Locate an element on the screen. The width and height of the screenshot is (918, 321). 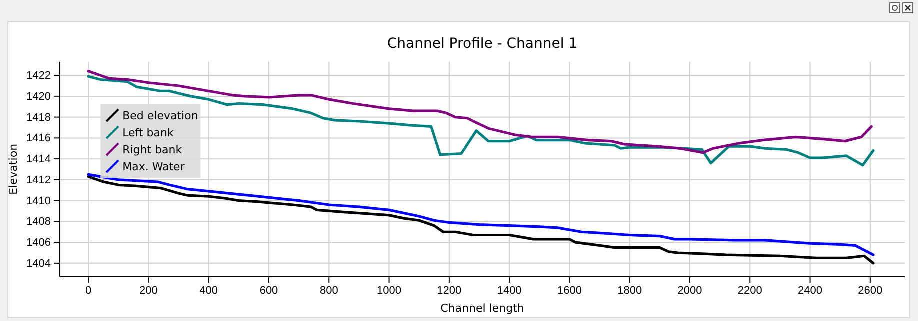
y-tick-label: 1406 is located at coordinates (38, 243).